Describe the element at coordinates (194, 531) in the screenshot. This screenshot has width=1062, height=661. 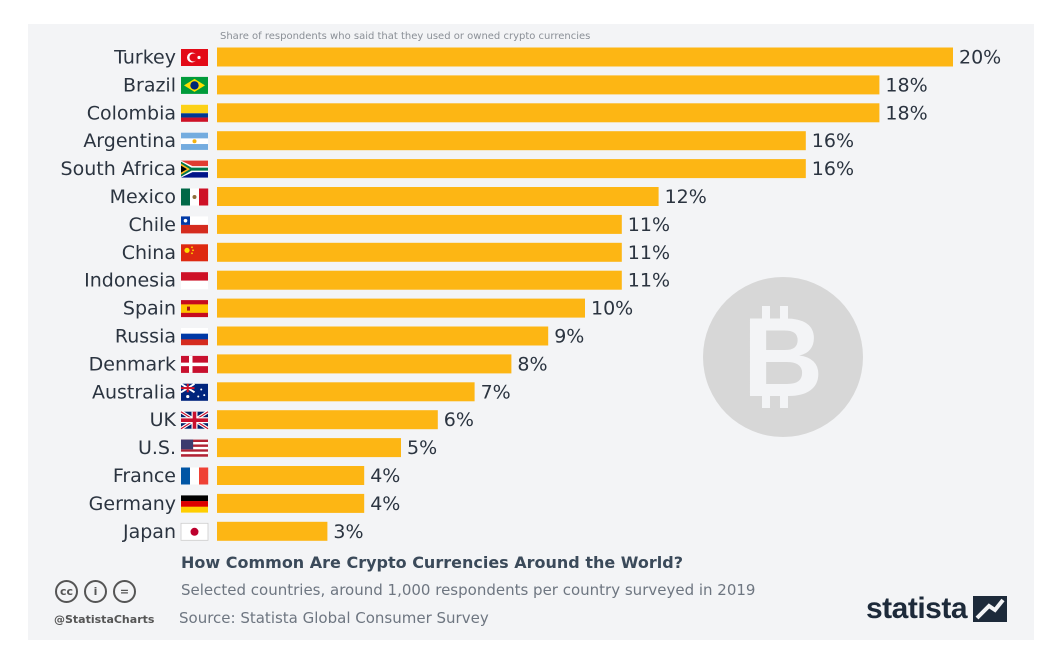
I see `japan-flag-icon` at that location.